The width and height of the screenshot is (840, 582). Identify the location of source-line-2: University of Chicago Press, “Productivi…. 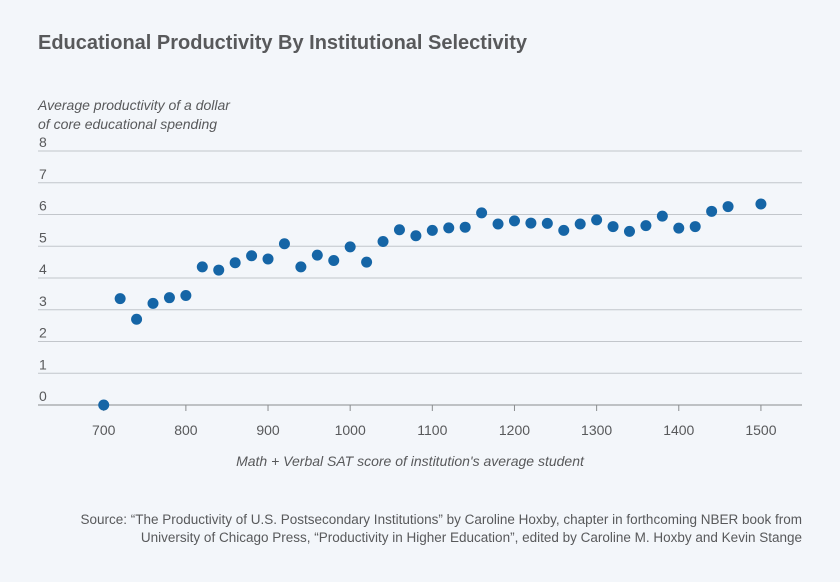
(471, 537).